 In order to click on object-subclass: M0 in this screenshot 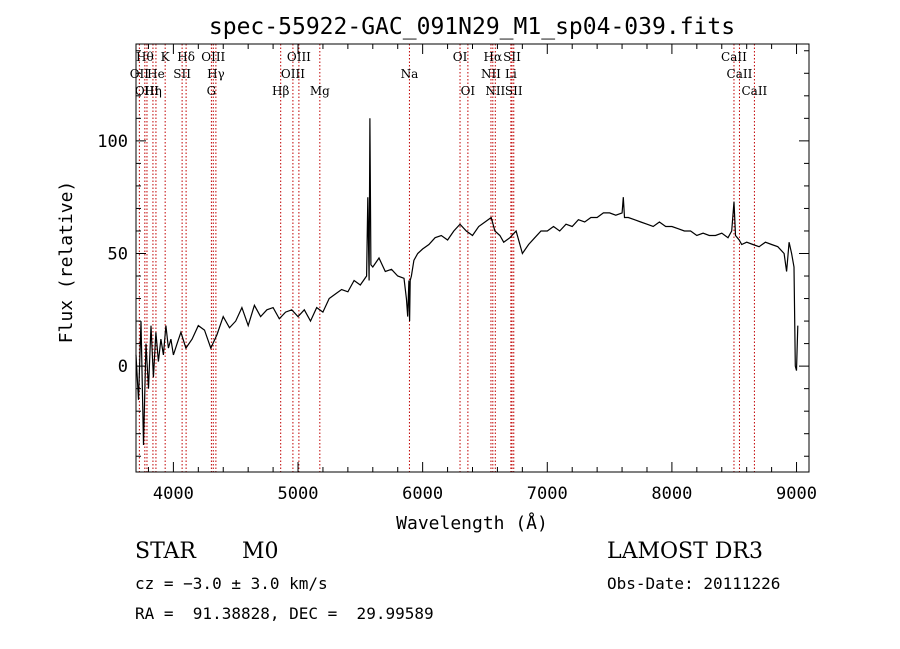, I will do `click(260, 551)`.